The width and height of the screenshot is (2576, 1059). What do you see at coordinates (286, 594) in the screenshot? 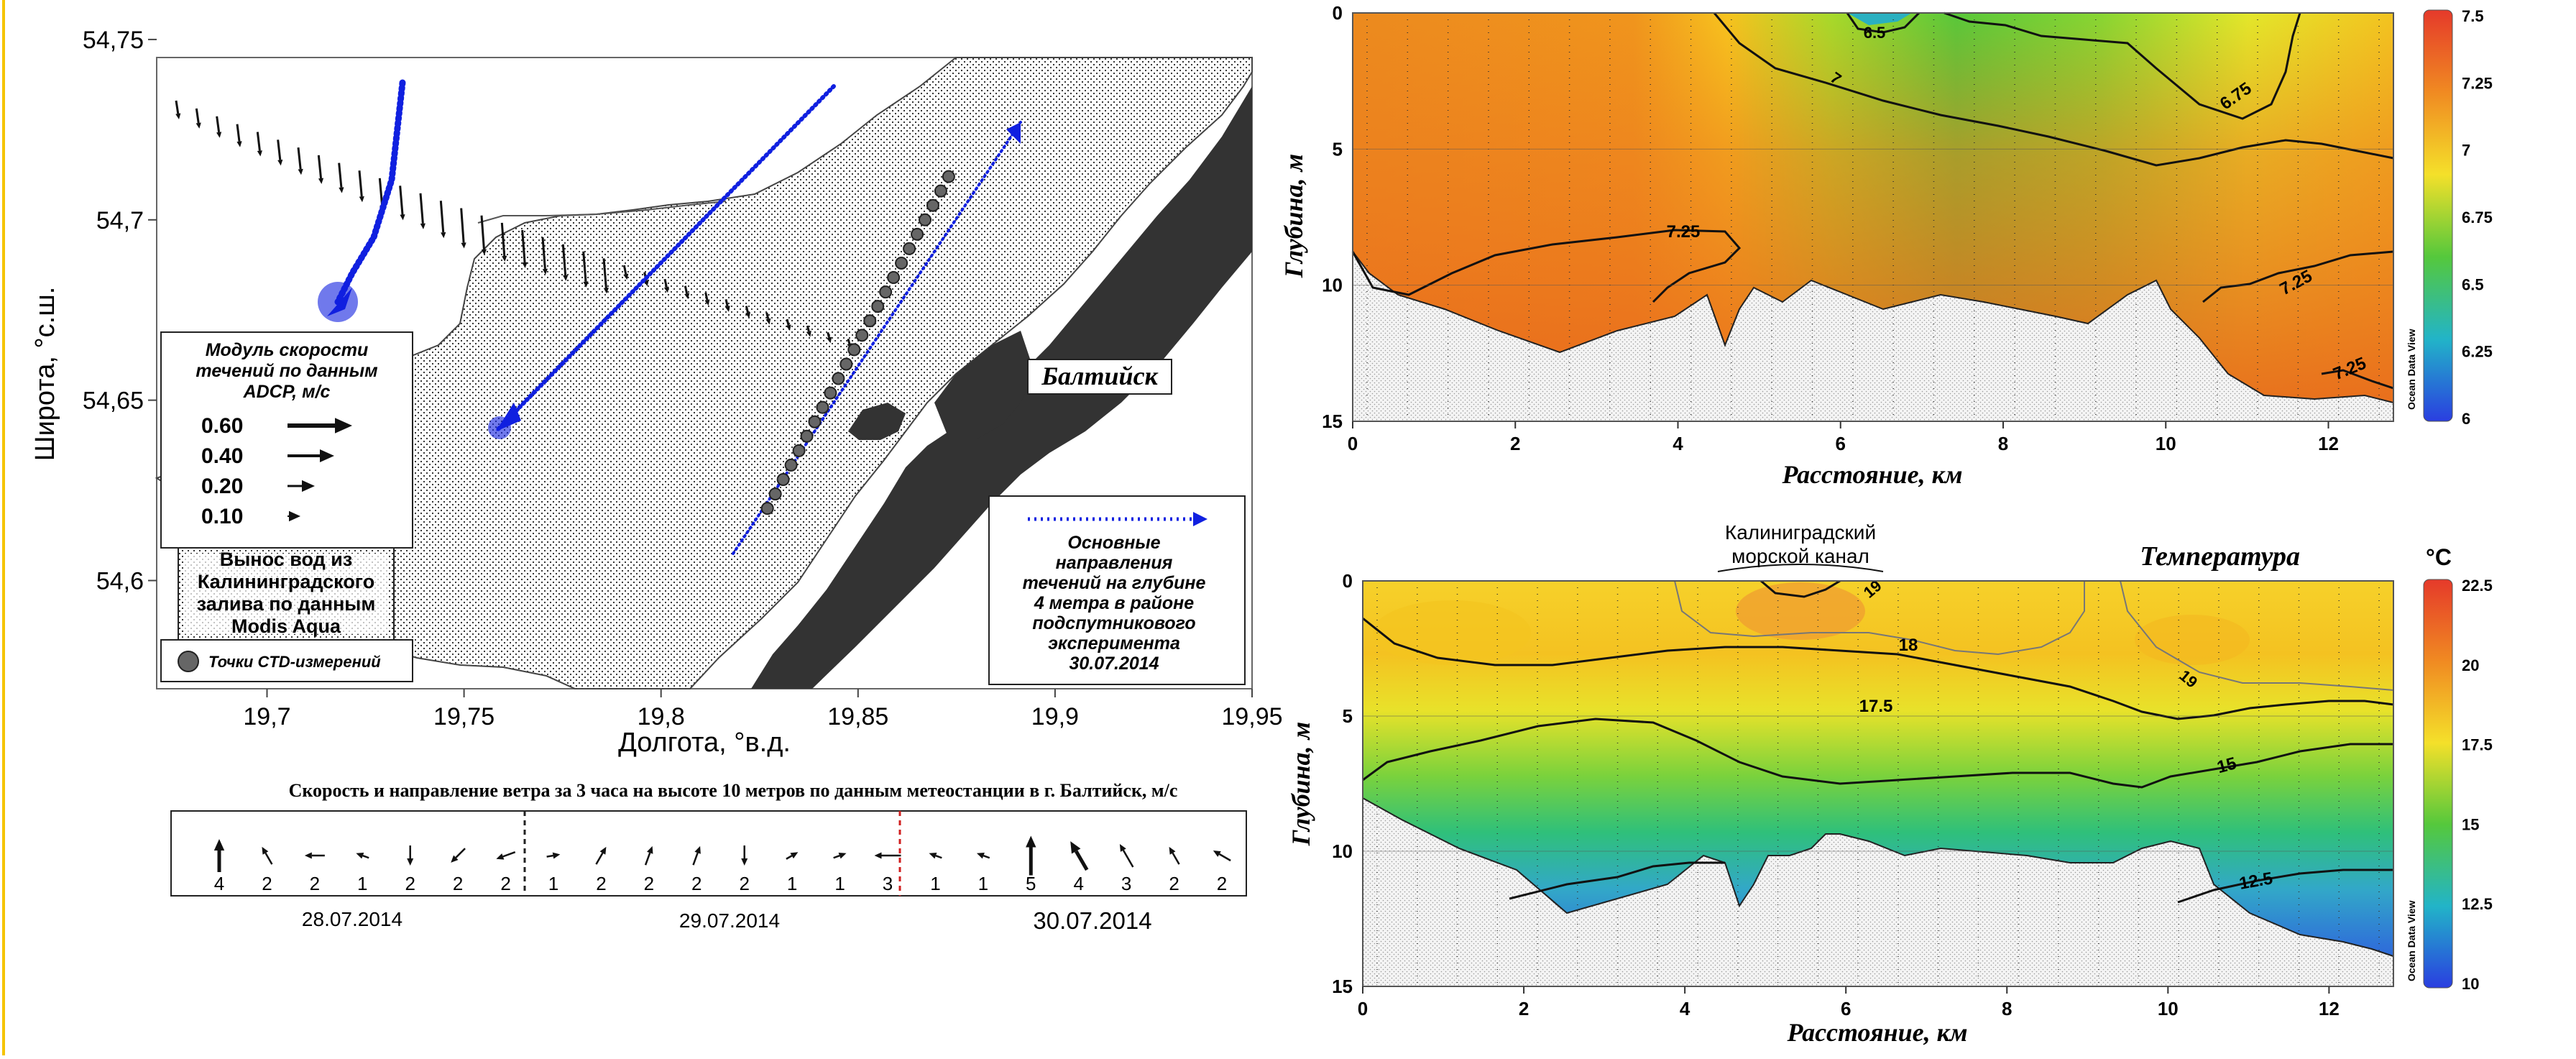
I see `plume-legend-backdrop` at bounding box center [286, 594].